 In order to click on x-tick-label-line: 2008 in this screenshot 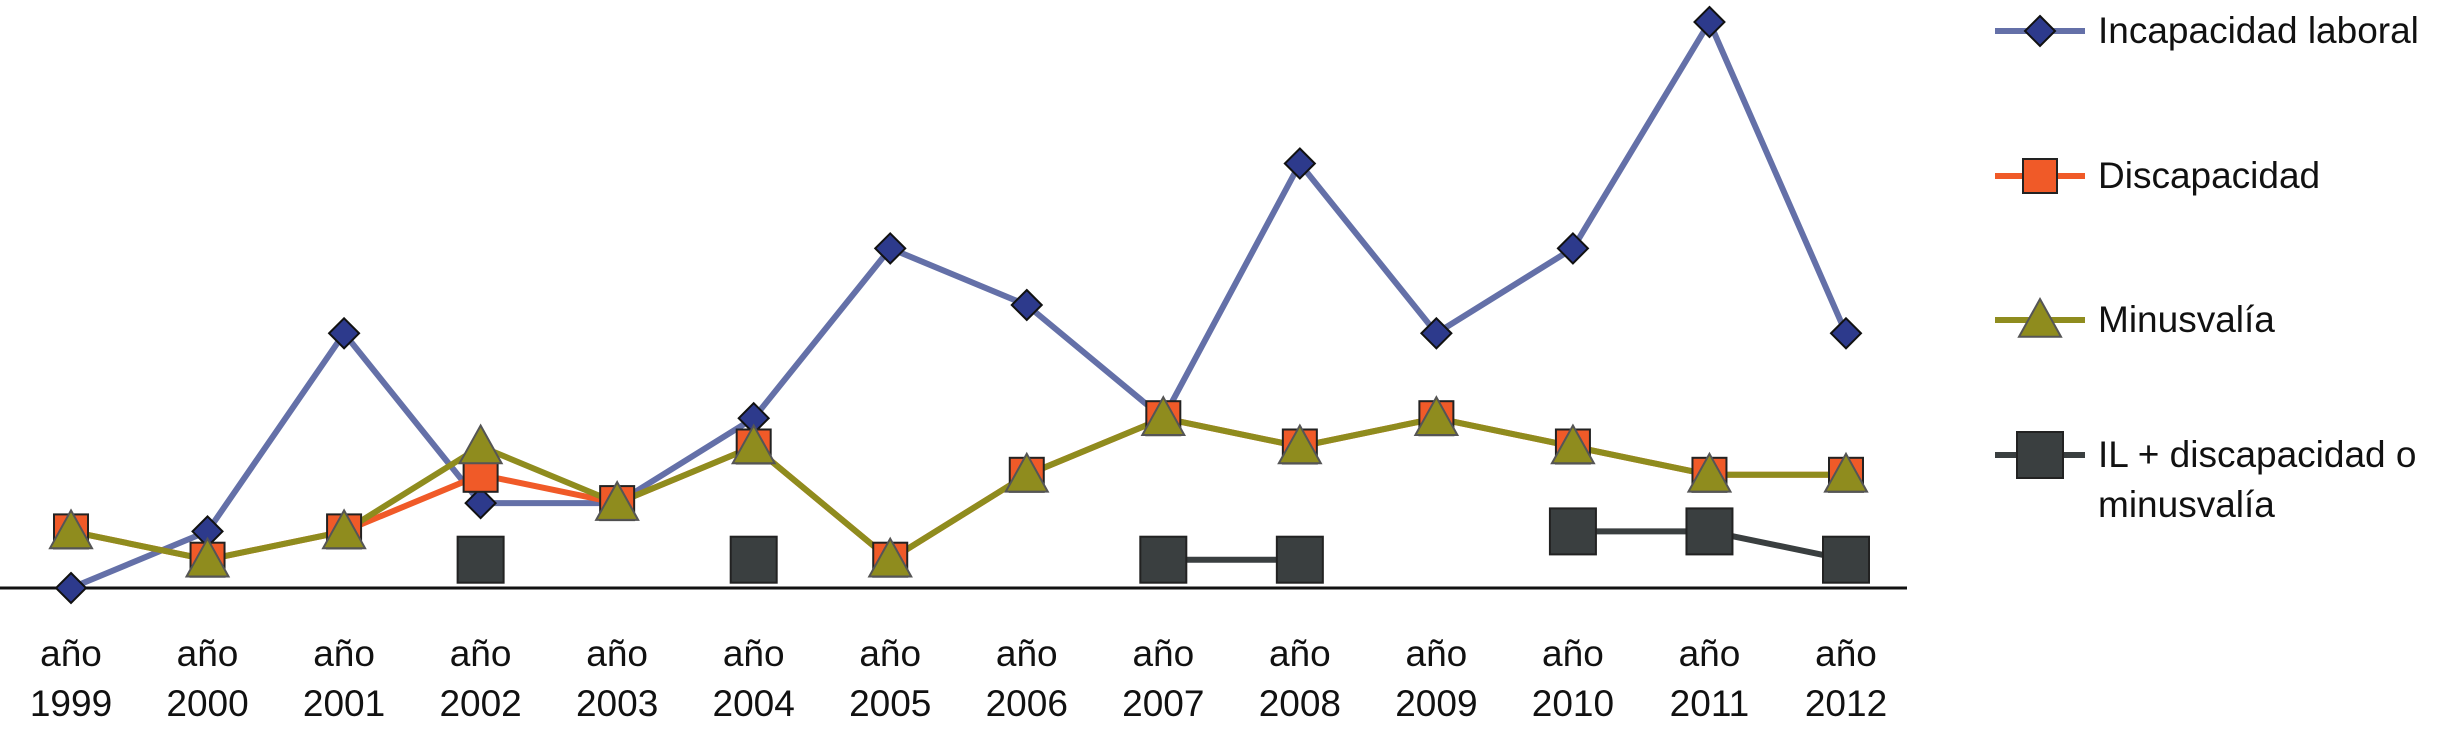, I will do `click(1300, 703)`.